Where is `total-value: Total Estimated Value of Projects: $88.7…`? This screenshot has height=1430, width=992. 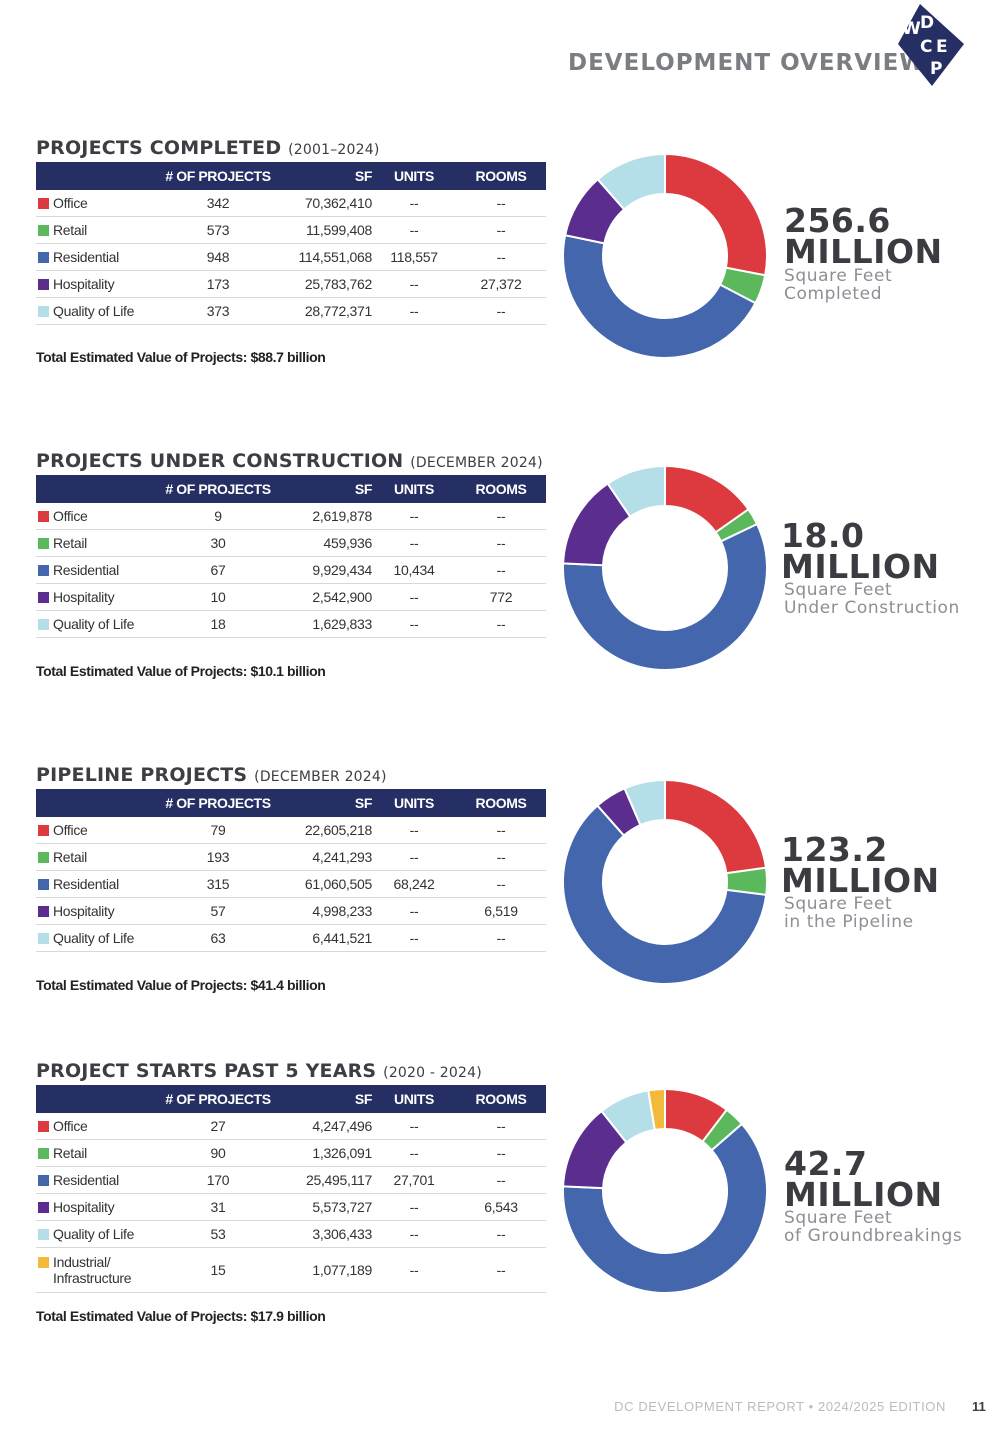
total-value: Total Estimated Value of Projects: $88.7… is located at coordinates (181, 357).